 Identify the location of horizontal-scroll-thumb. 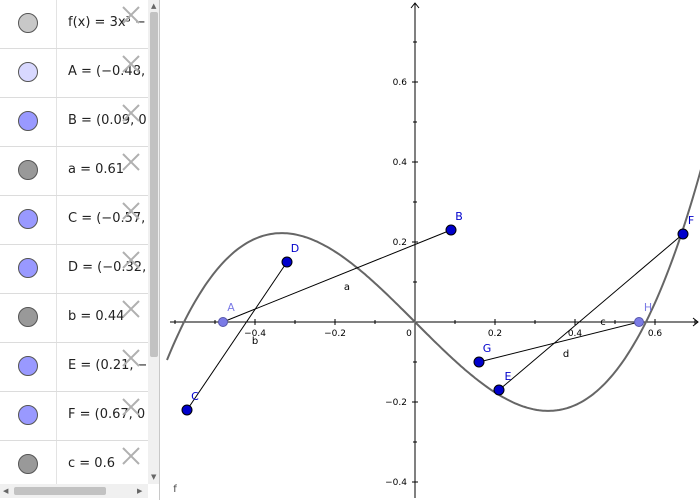
(60, 491).